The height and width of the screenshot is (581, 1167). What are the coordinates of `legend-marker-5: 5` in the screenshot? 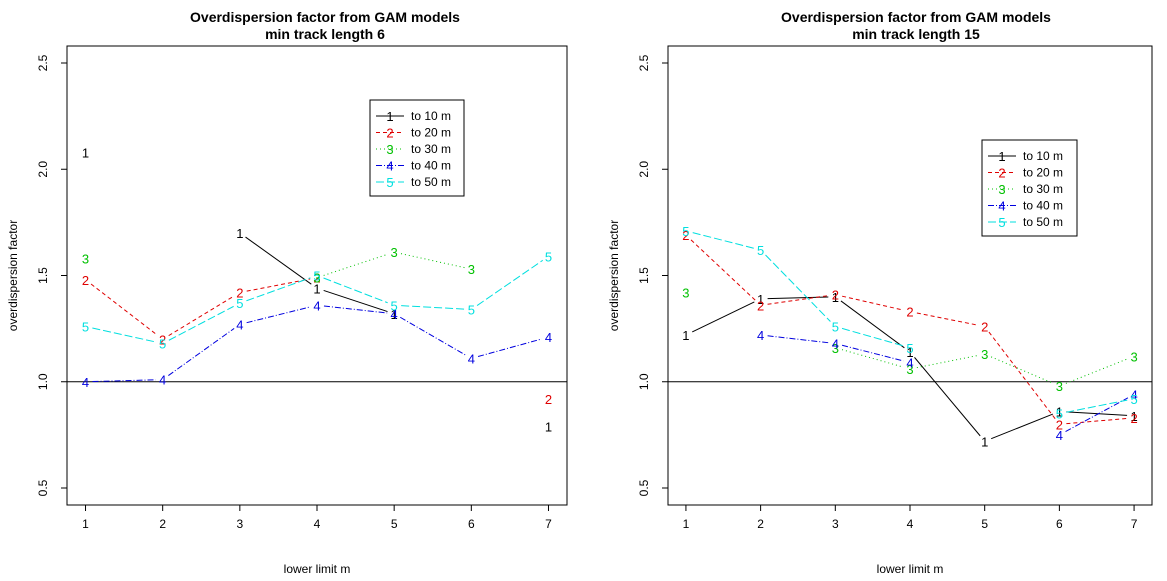 It's located at (1001, 222).